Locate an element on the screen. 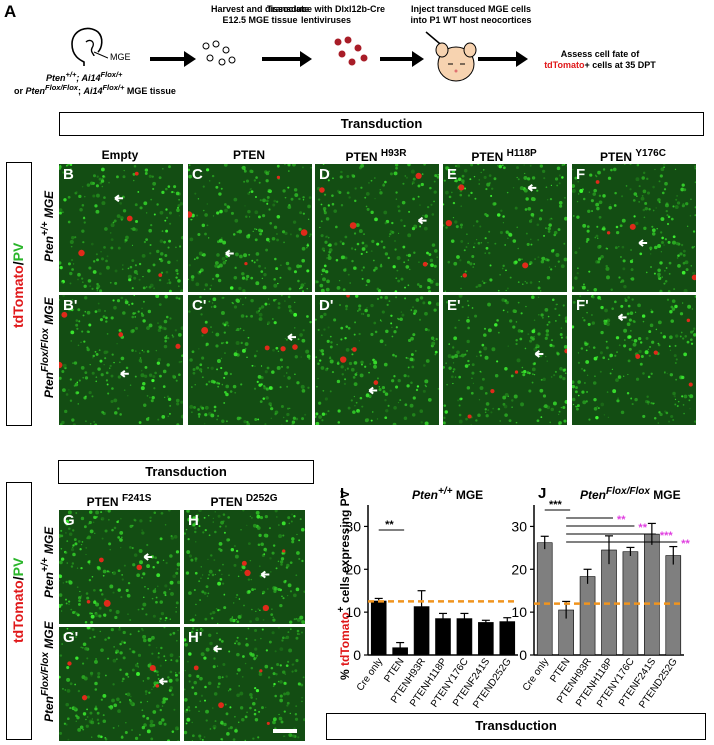 Image resolution: width=714 pixels, height=745 pixels. micrograph-d-prime: D' is located at coordinates (377, 360).